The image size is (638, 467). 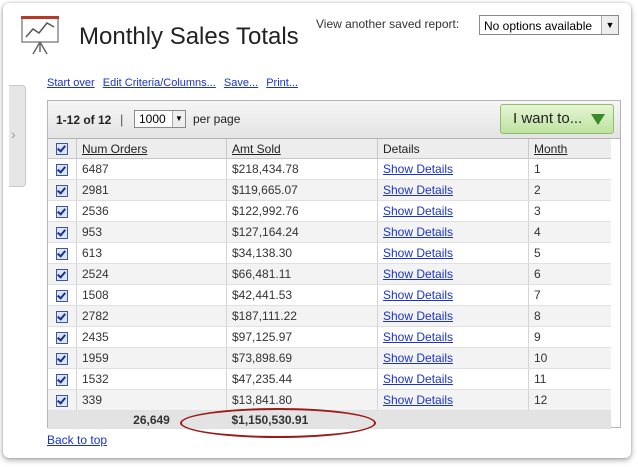 I want to click on num-orders-cell: 2435, so click(x=151, y=337).